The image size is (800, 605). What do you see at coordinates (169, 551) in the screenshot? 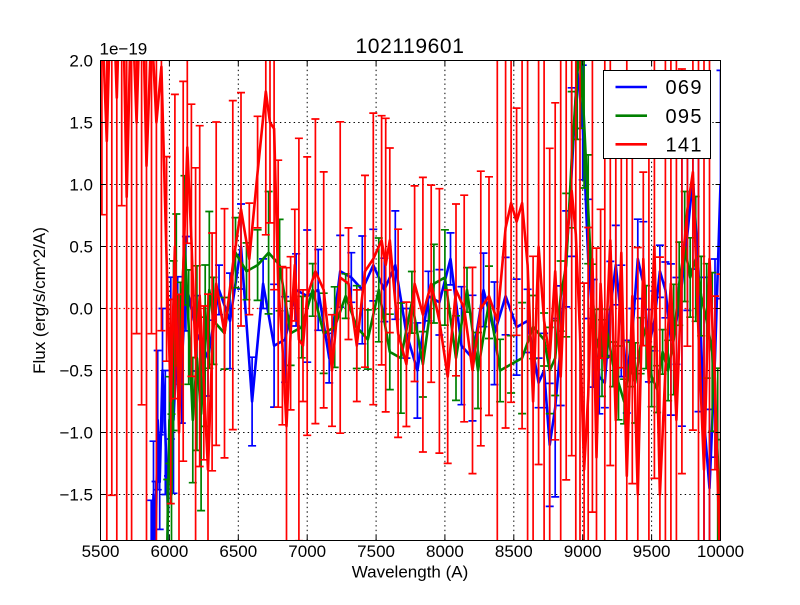
I see `svg-text: 6000` at bounding box center [169, 551].